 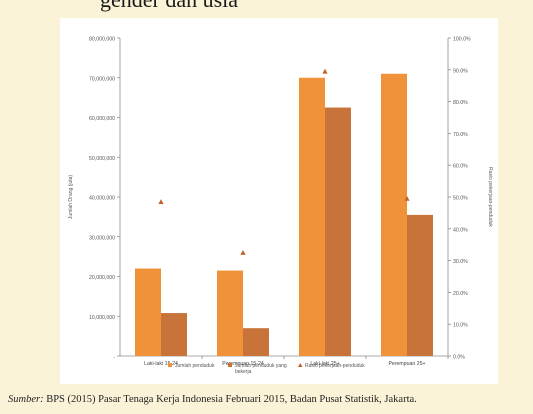 I want to click on right-tick-label: 60.0%, so click(x=460, y=167).